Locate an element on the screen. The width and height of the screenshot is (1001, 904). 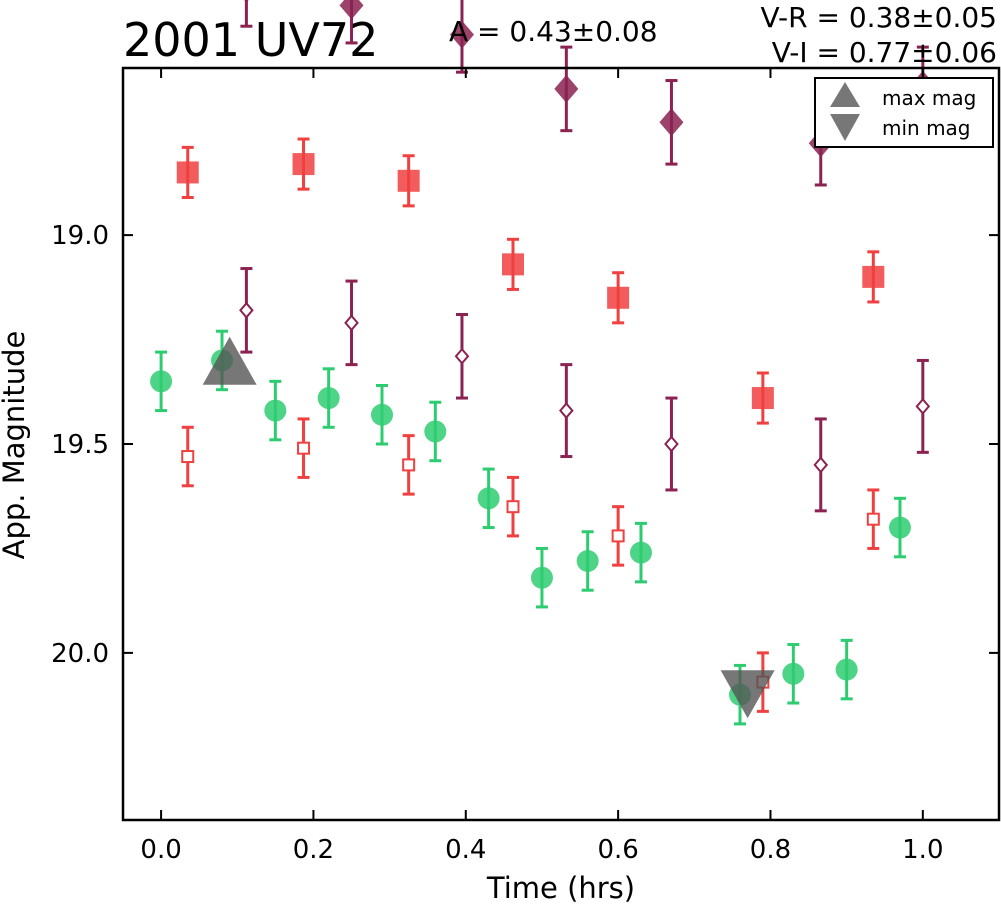
triangle-up-icon is located at coordinates (845, 94).